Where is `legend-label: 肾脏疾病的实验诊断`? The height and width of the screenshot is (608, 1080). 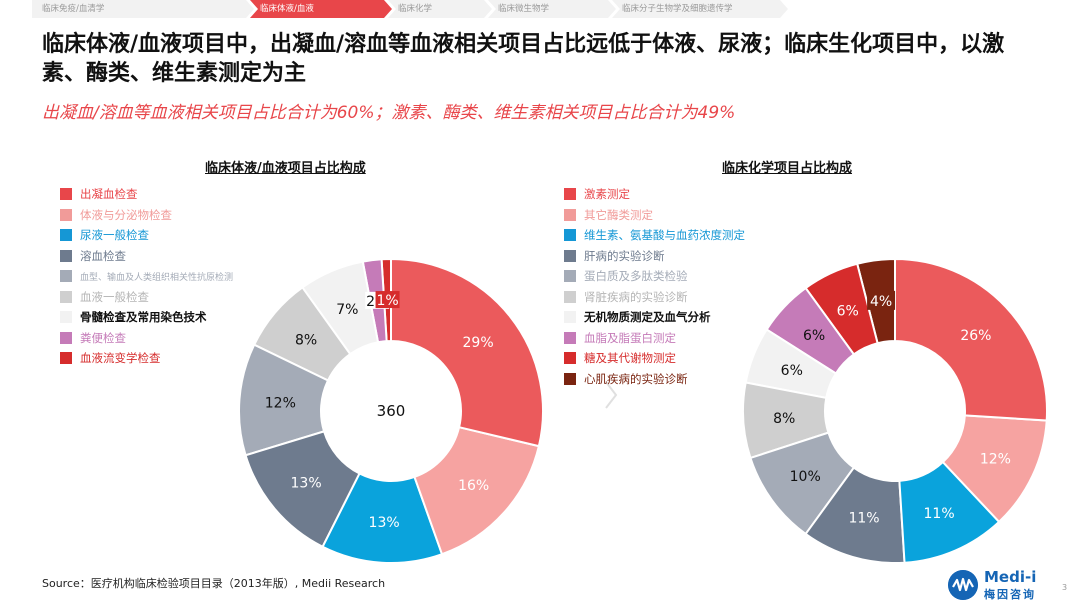
legend-label: 肾脏疾病的实验诊断 is located at coordinates (636, 296).